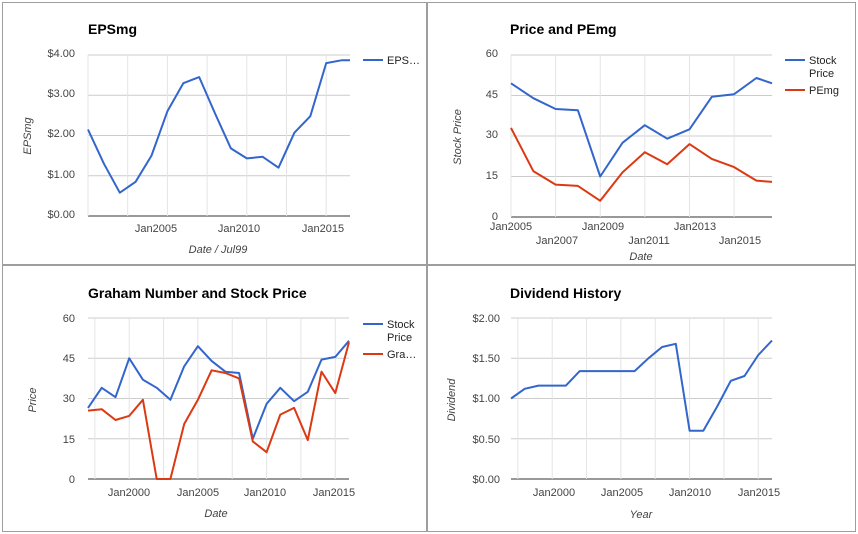 The width and height of the screenshot is (858, 534). I want to click on chart-title: EPSmg, so click(112, 29).